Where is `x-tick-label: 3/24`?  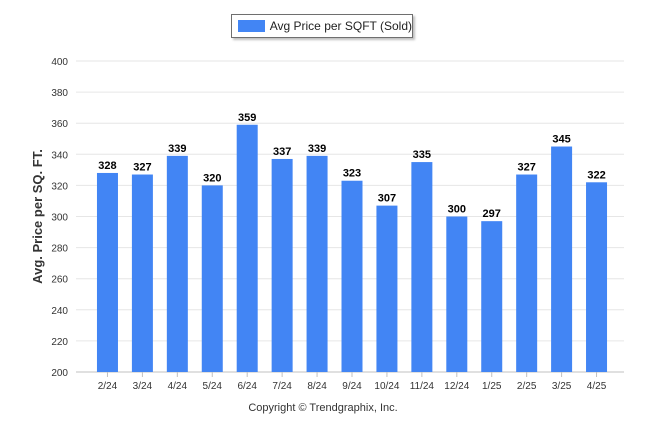 x-tick-label: 3/24 is located at coordinates (143, 386).